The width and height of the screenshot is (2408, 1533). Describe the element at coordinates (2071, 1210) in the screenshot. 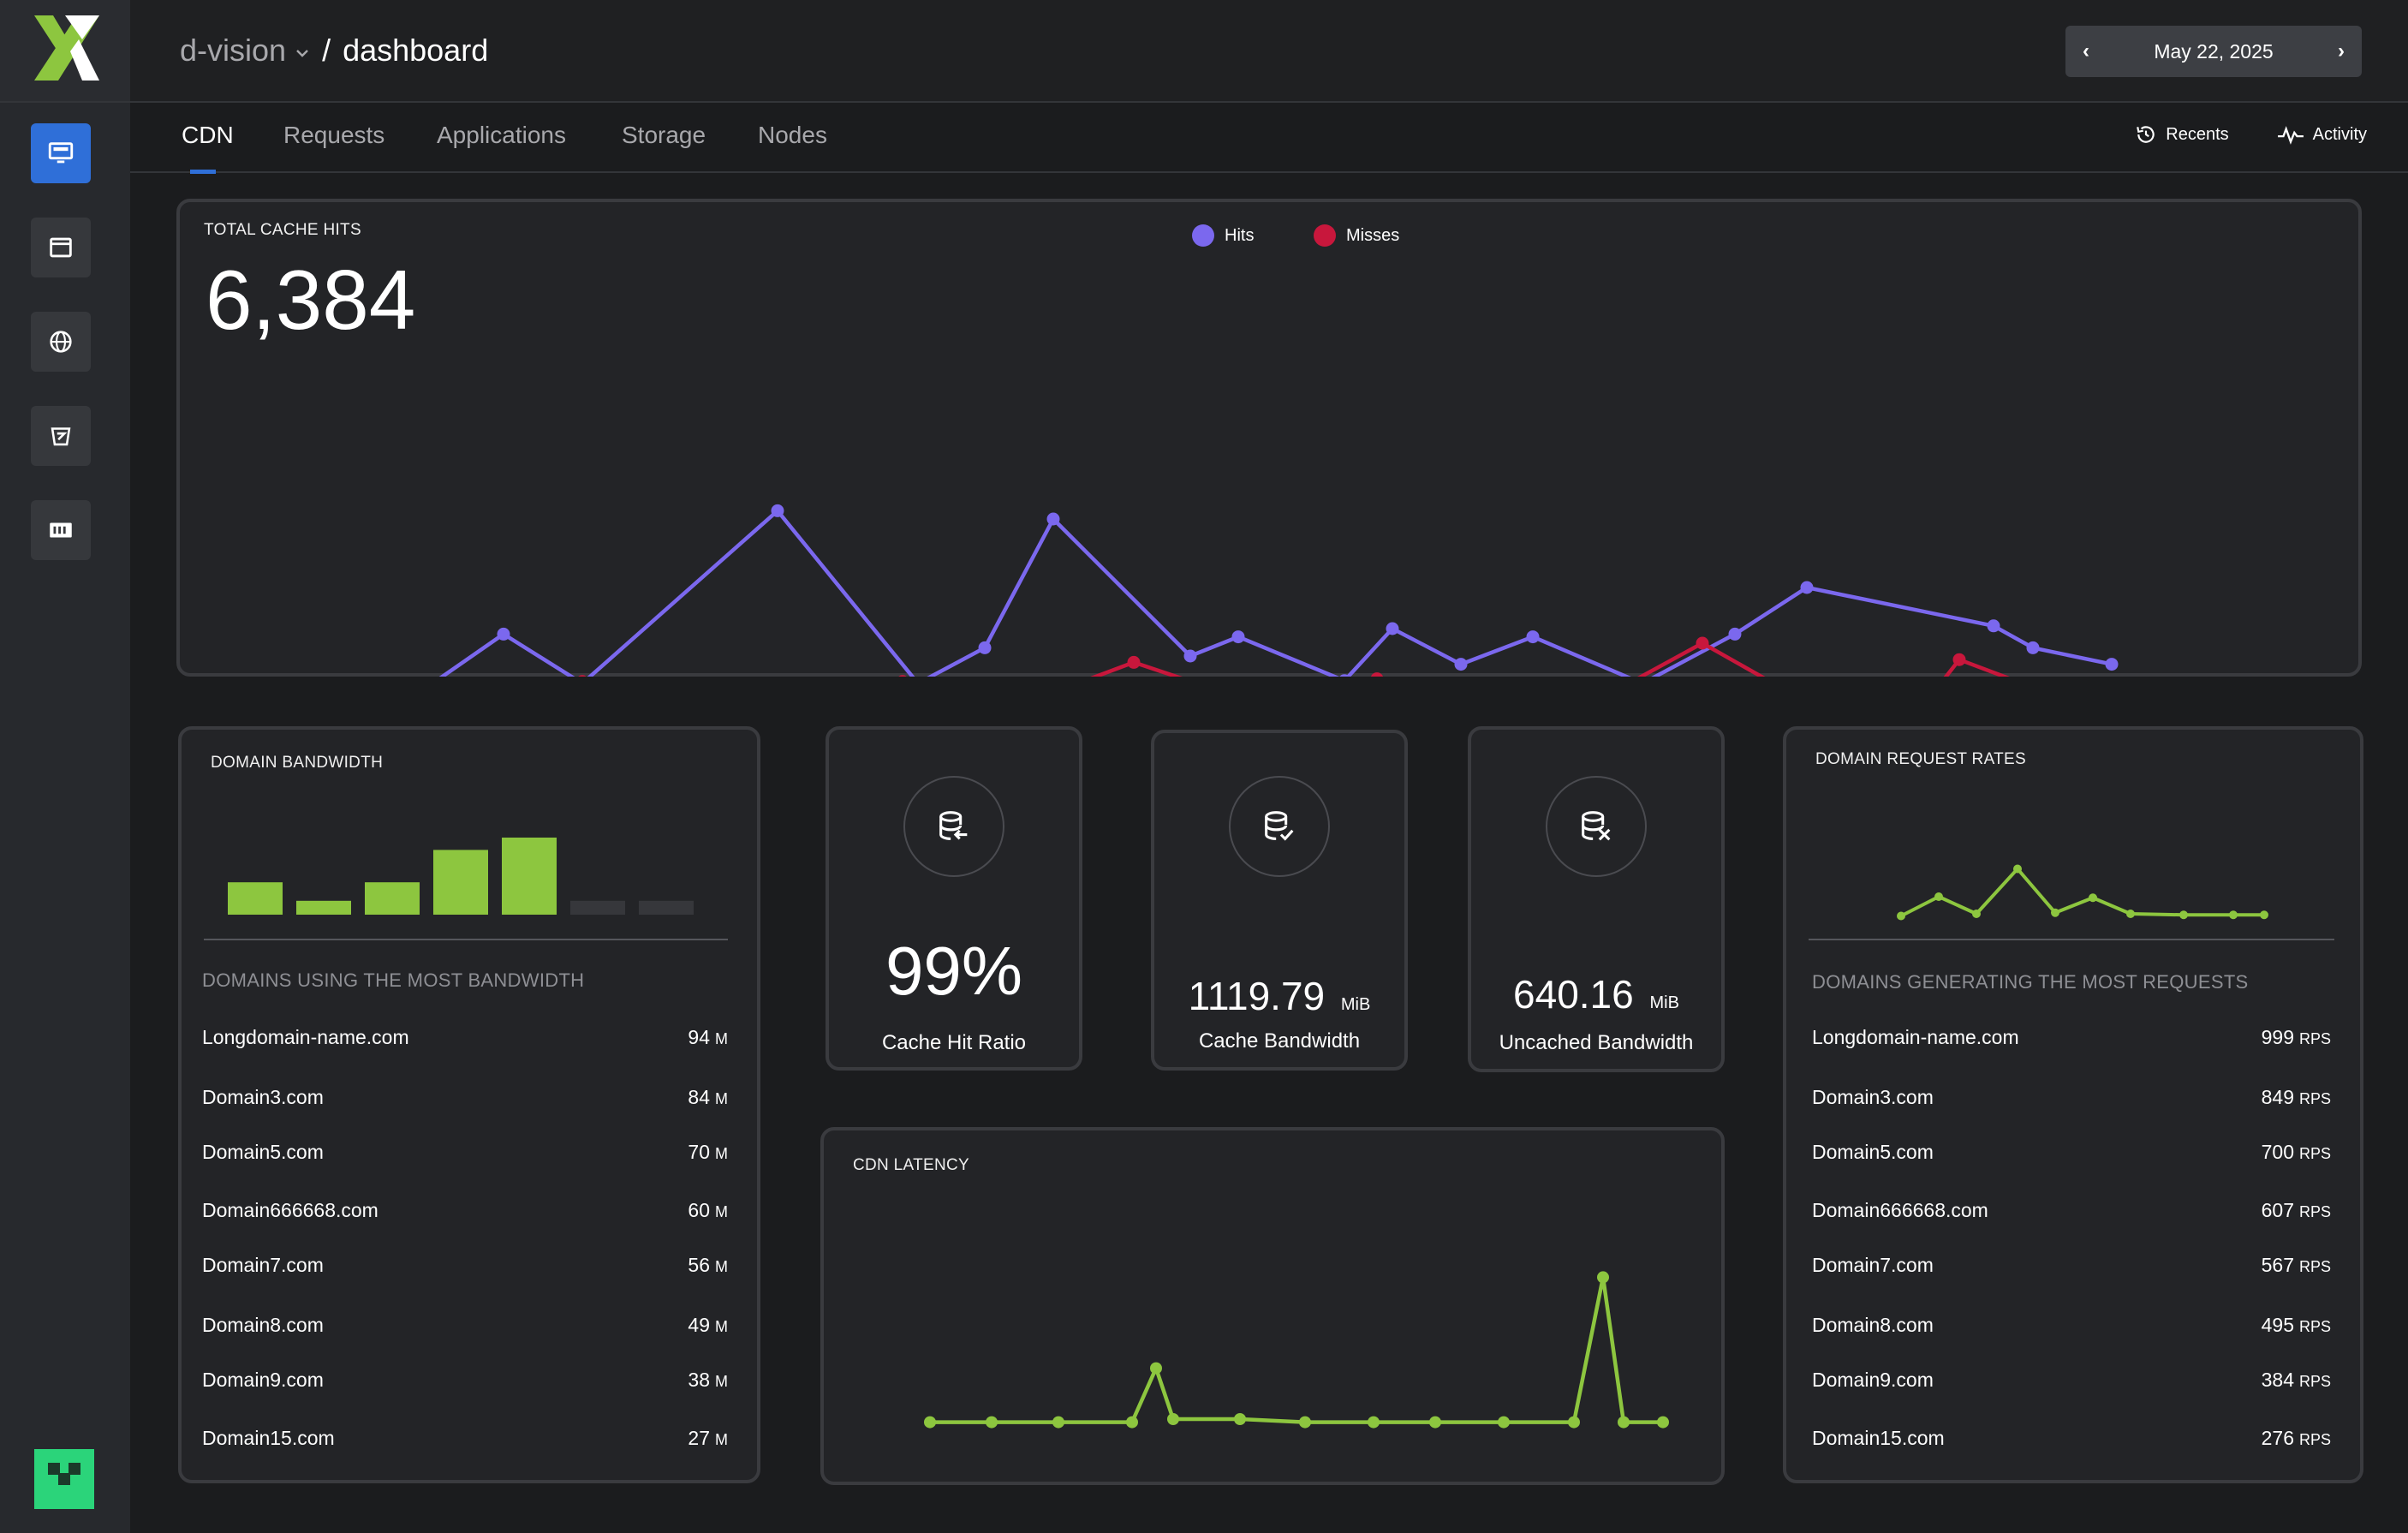

I see `request-row: Domain666668.com 607 RPS` at that location.